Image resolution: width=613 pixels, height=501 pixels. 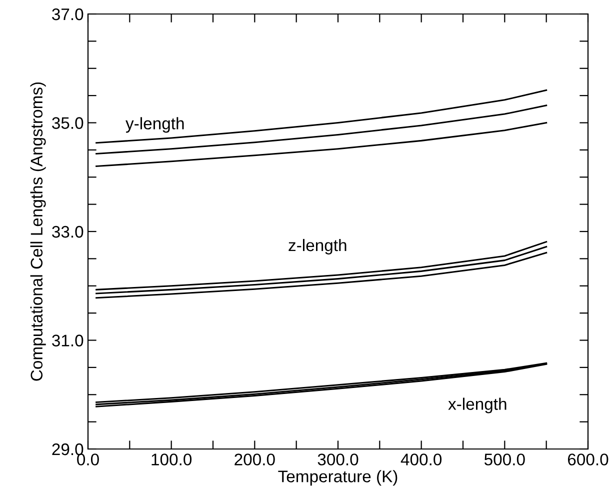 I want to click on y-tick-label: 29.0, so click(x=68, y=449).